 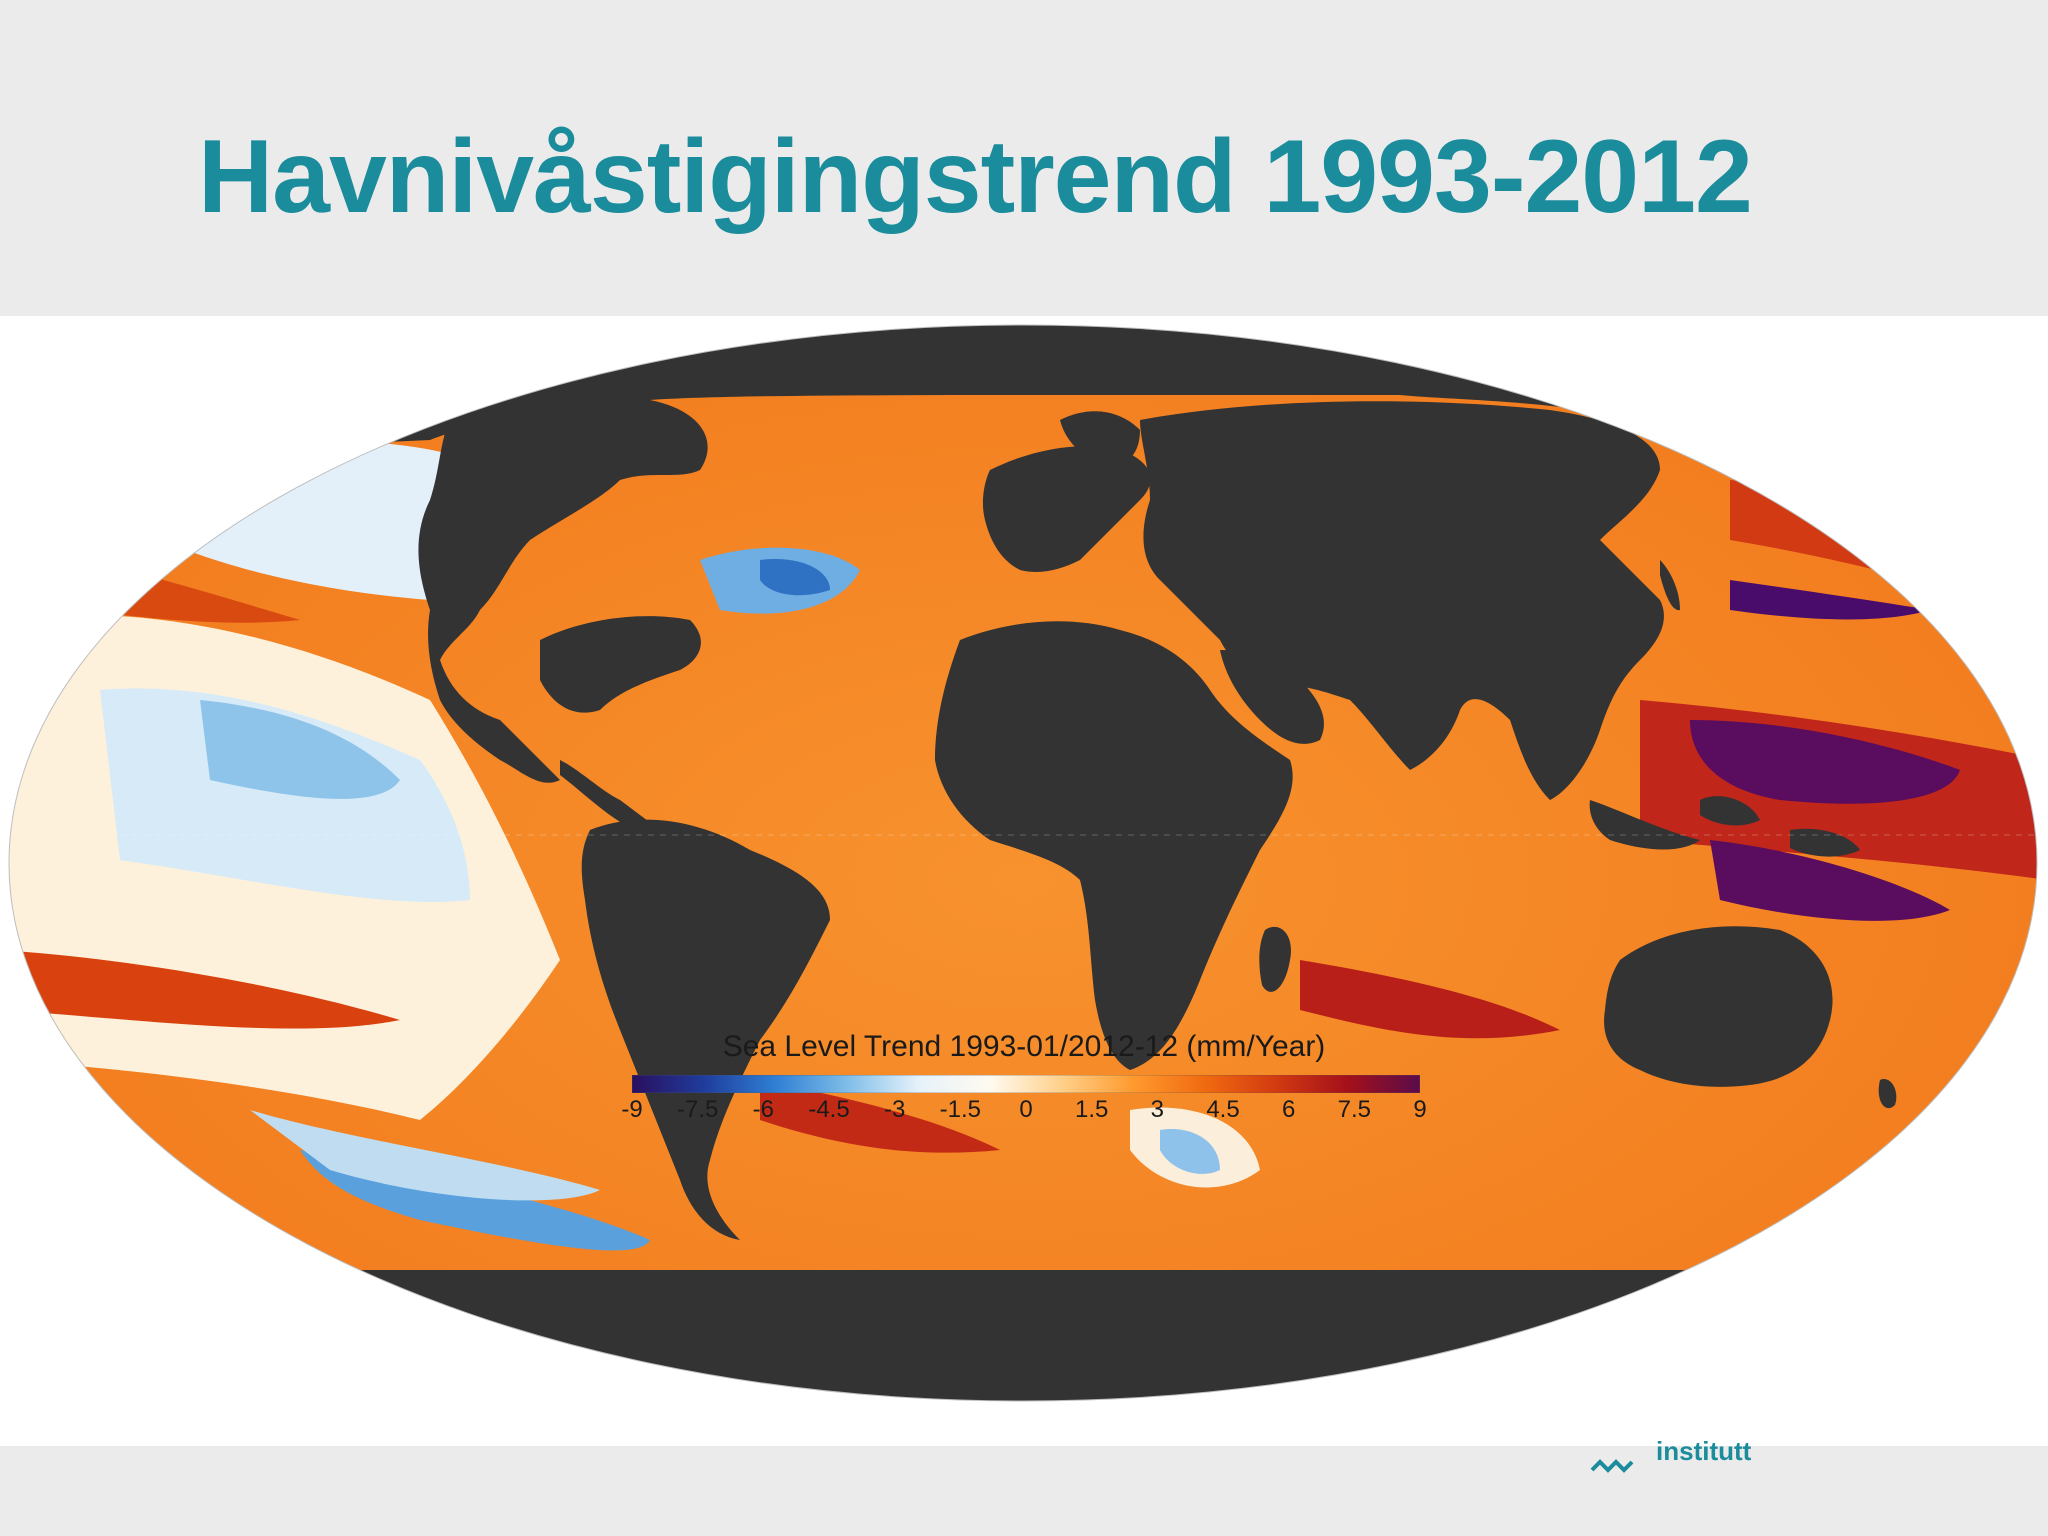 What do you see at coordinates (1091, 1109) in the screenshot?
I see `colorbar-tick-label: 1.5` at bounding box center [1091, 1109].